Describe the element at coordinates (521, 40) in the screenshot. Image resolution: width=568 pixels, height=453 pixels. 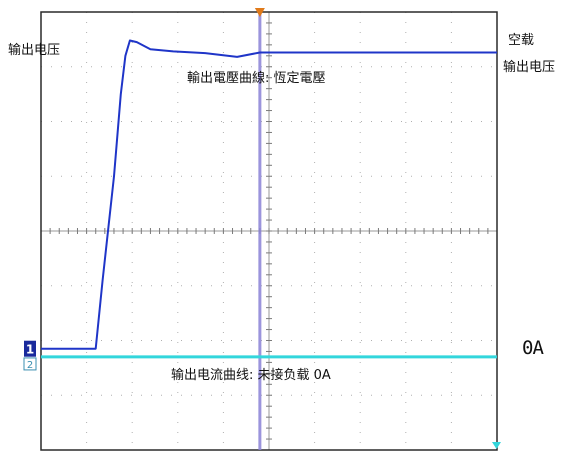
I see `right-noload-label: 空载` at that location.